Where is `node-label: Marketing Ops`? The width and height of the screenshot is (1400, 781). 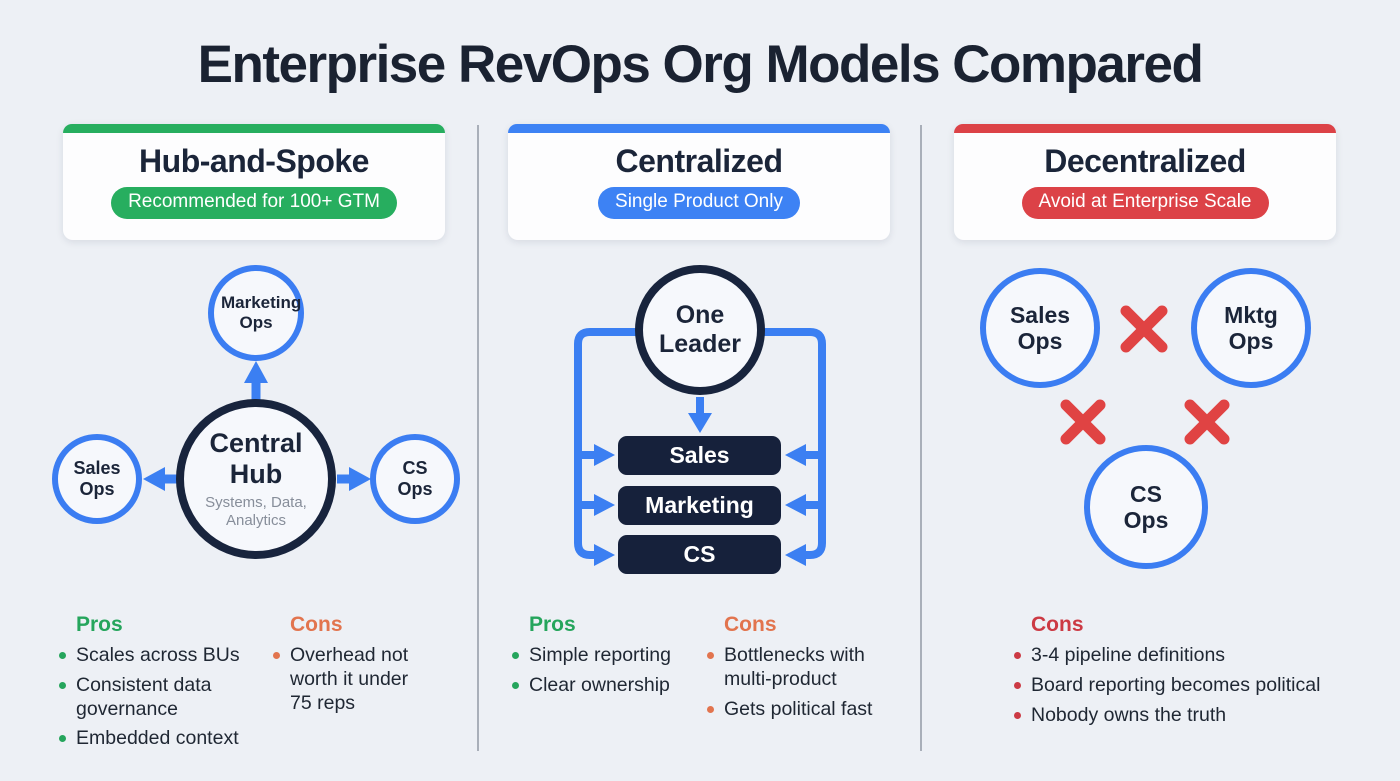 node-label: Marketing Ops is located at coordinates (261, 312).